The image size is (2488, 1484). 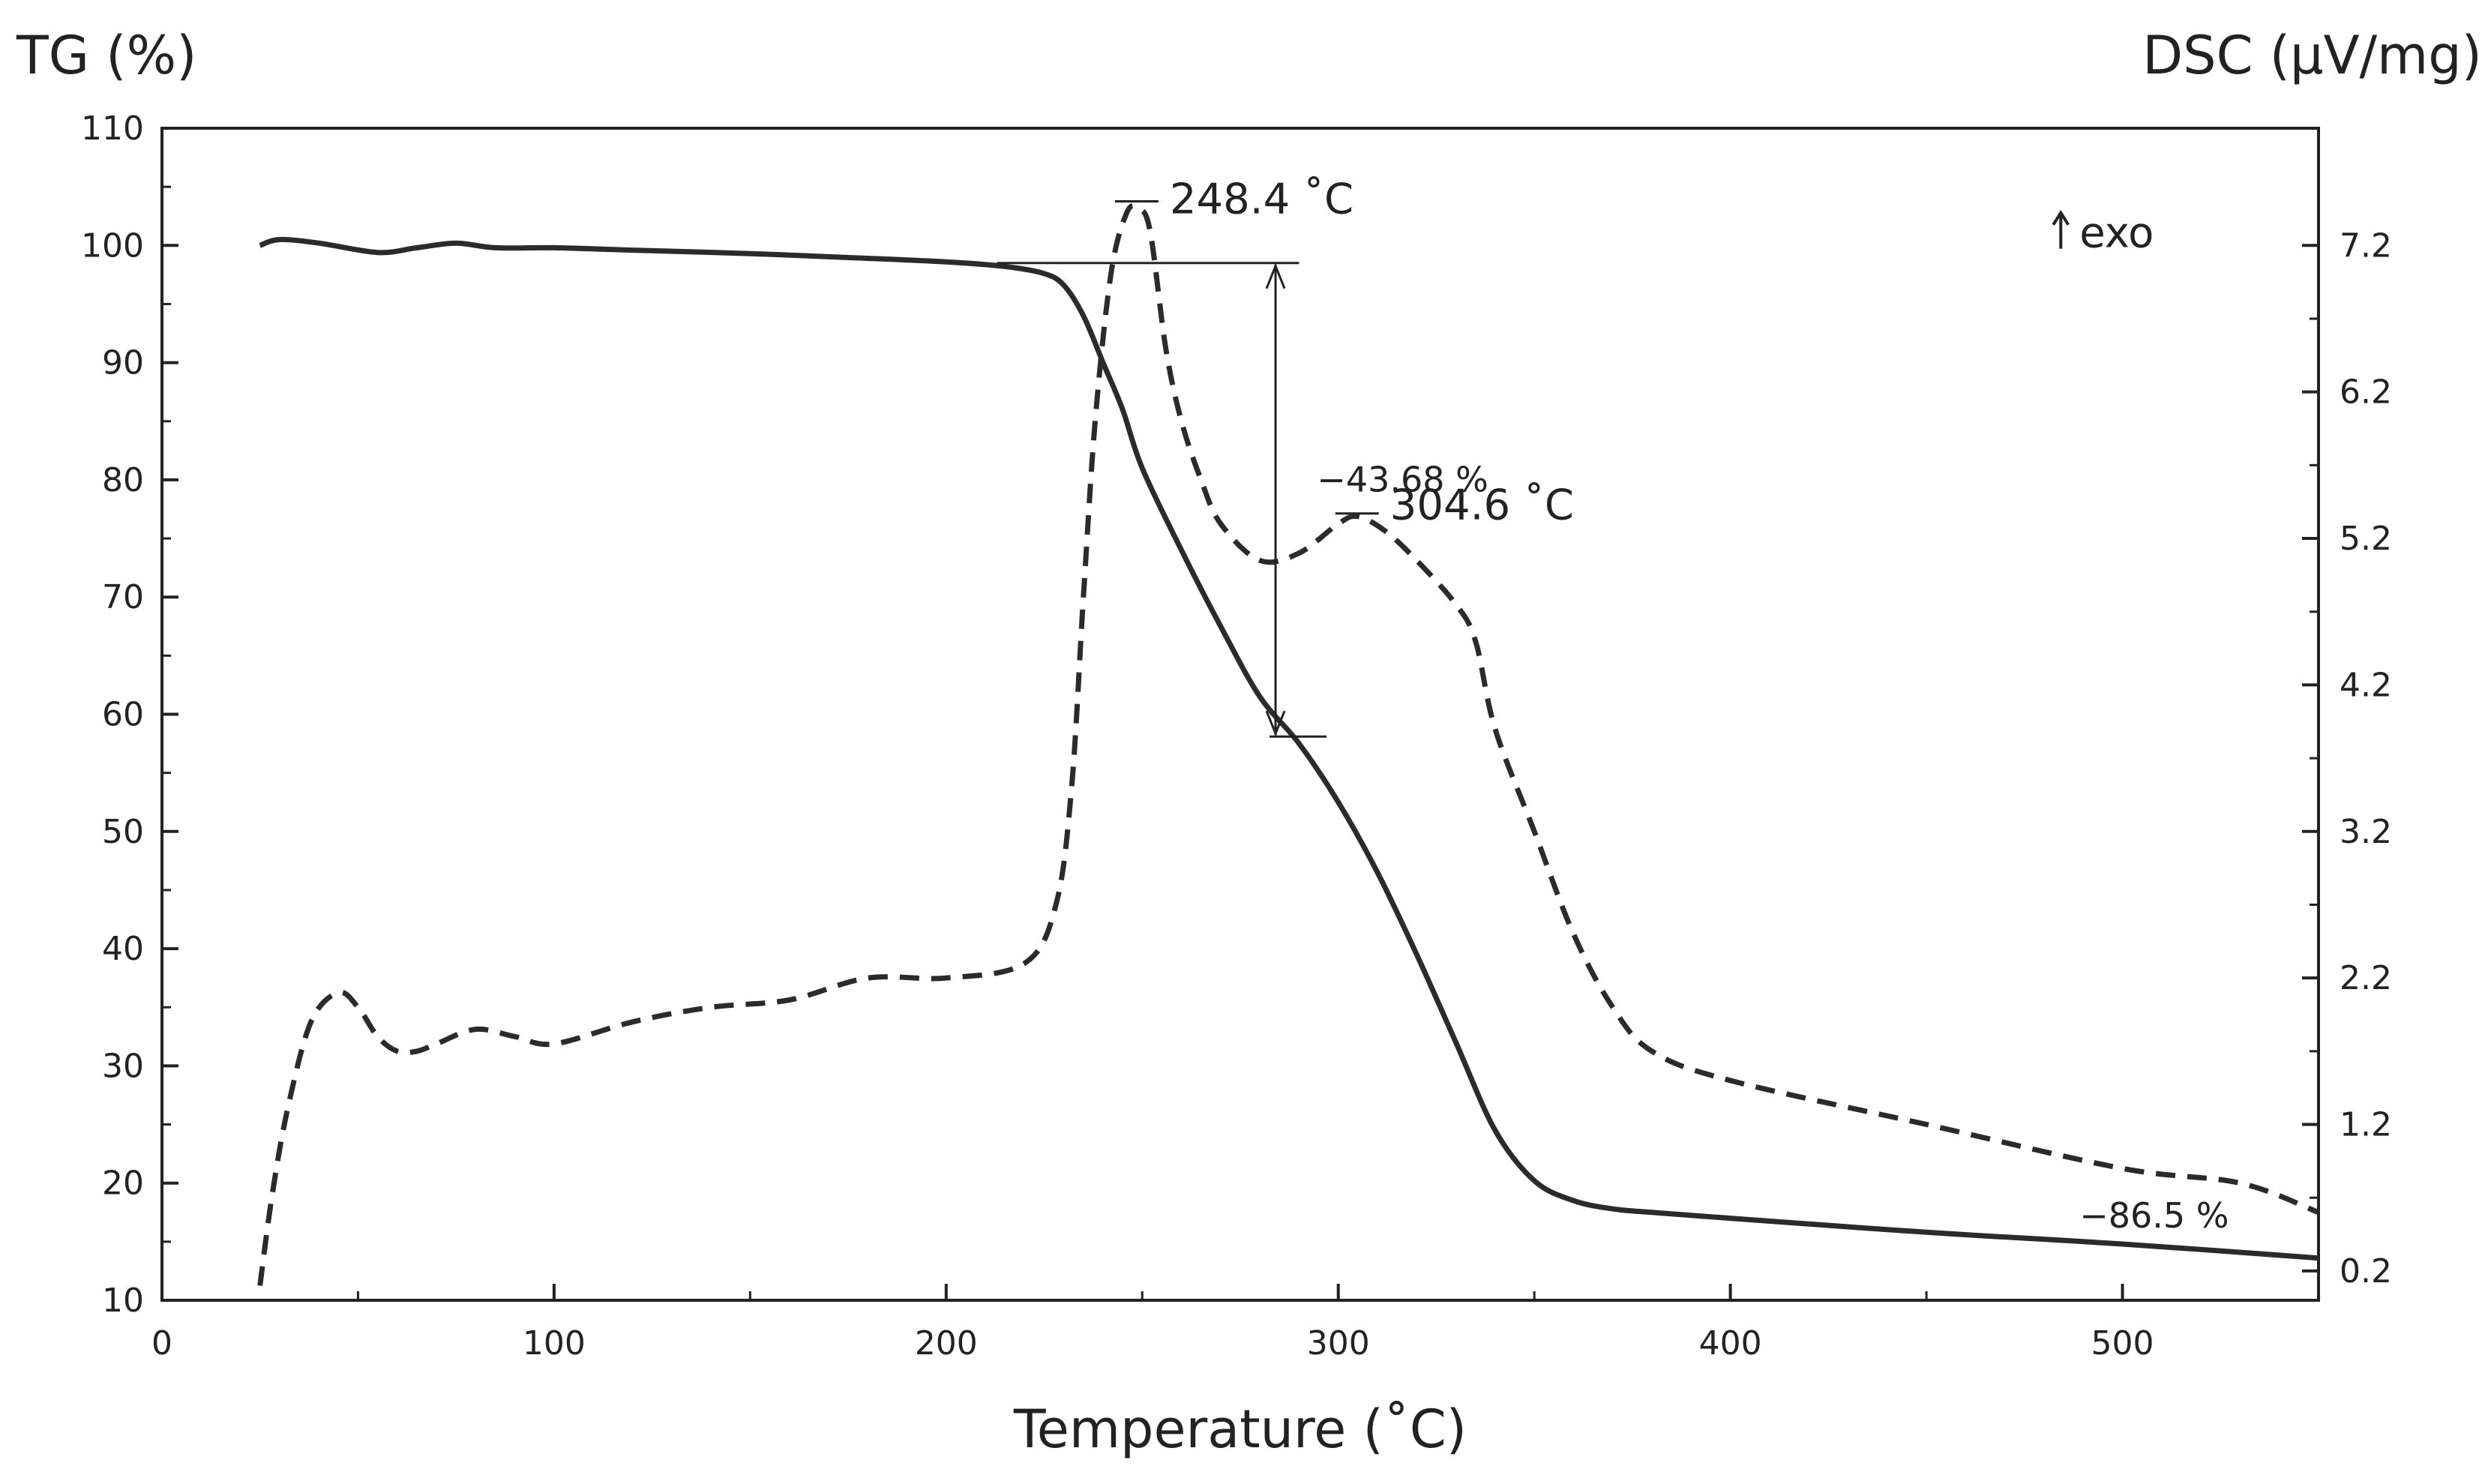 I want to click on right-tick-label: 4.2, so click(x=2366, y=685).